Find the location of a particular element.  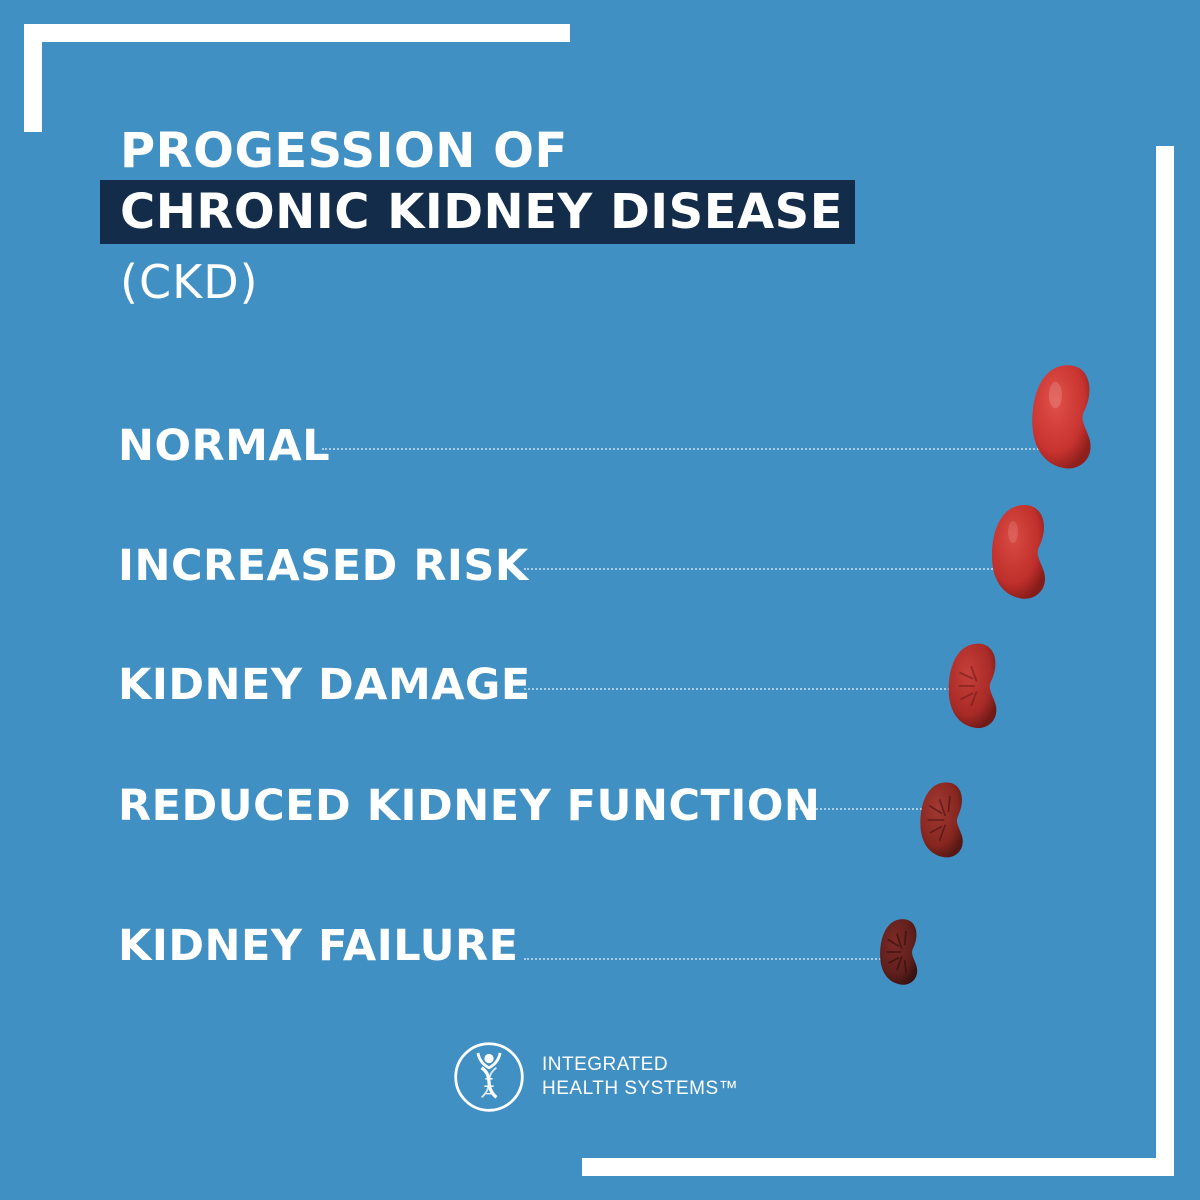

stage-connector-kidney-failure is located at coordinates (704, 959).